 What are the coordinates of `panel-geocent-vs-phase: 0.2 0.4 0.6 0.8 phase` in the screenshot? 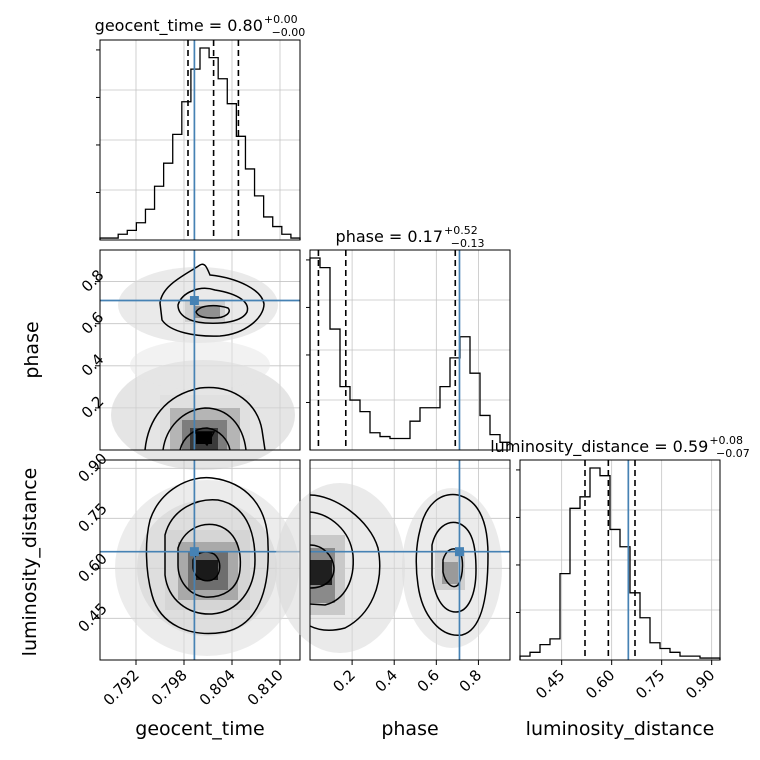 It's located at (161, 359).